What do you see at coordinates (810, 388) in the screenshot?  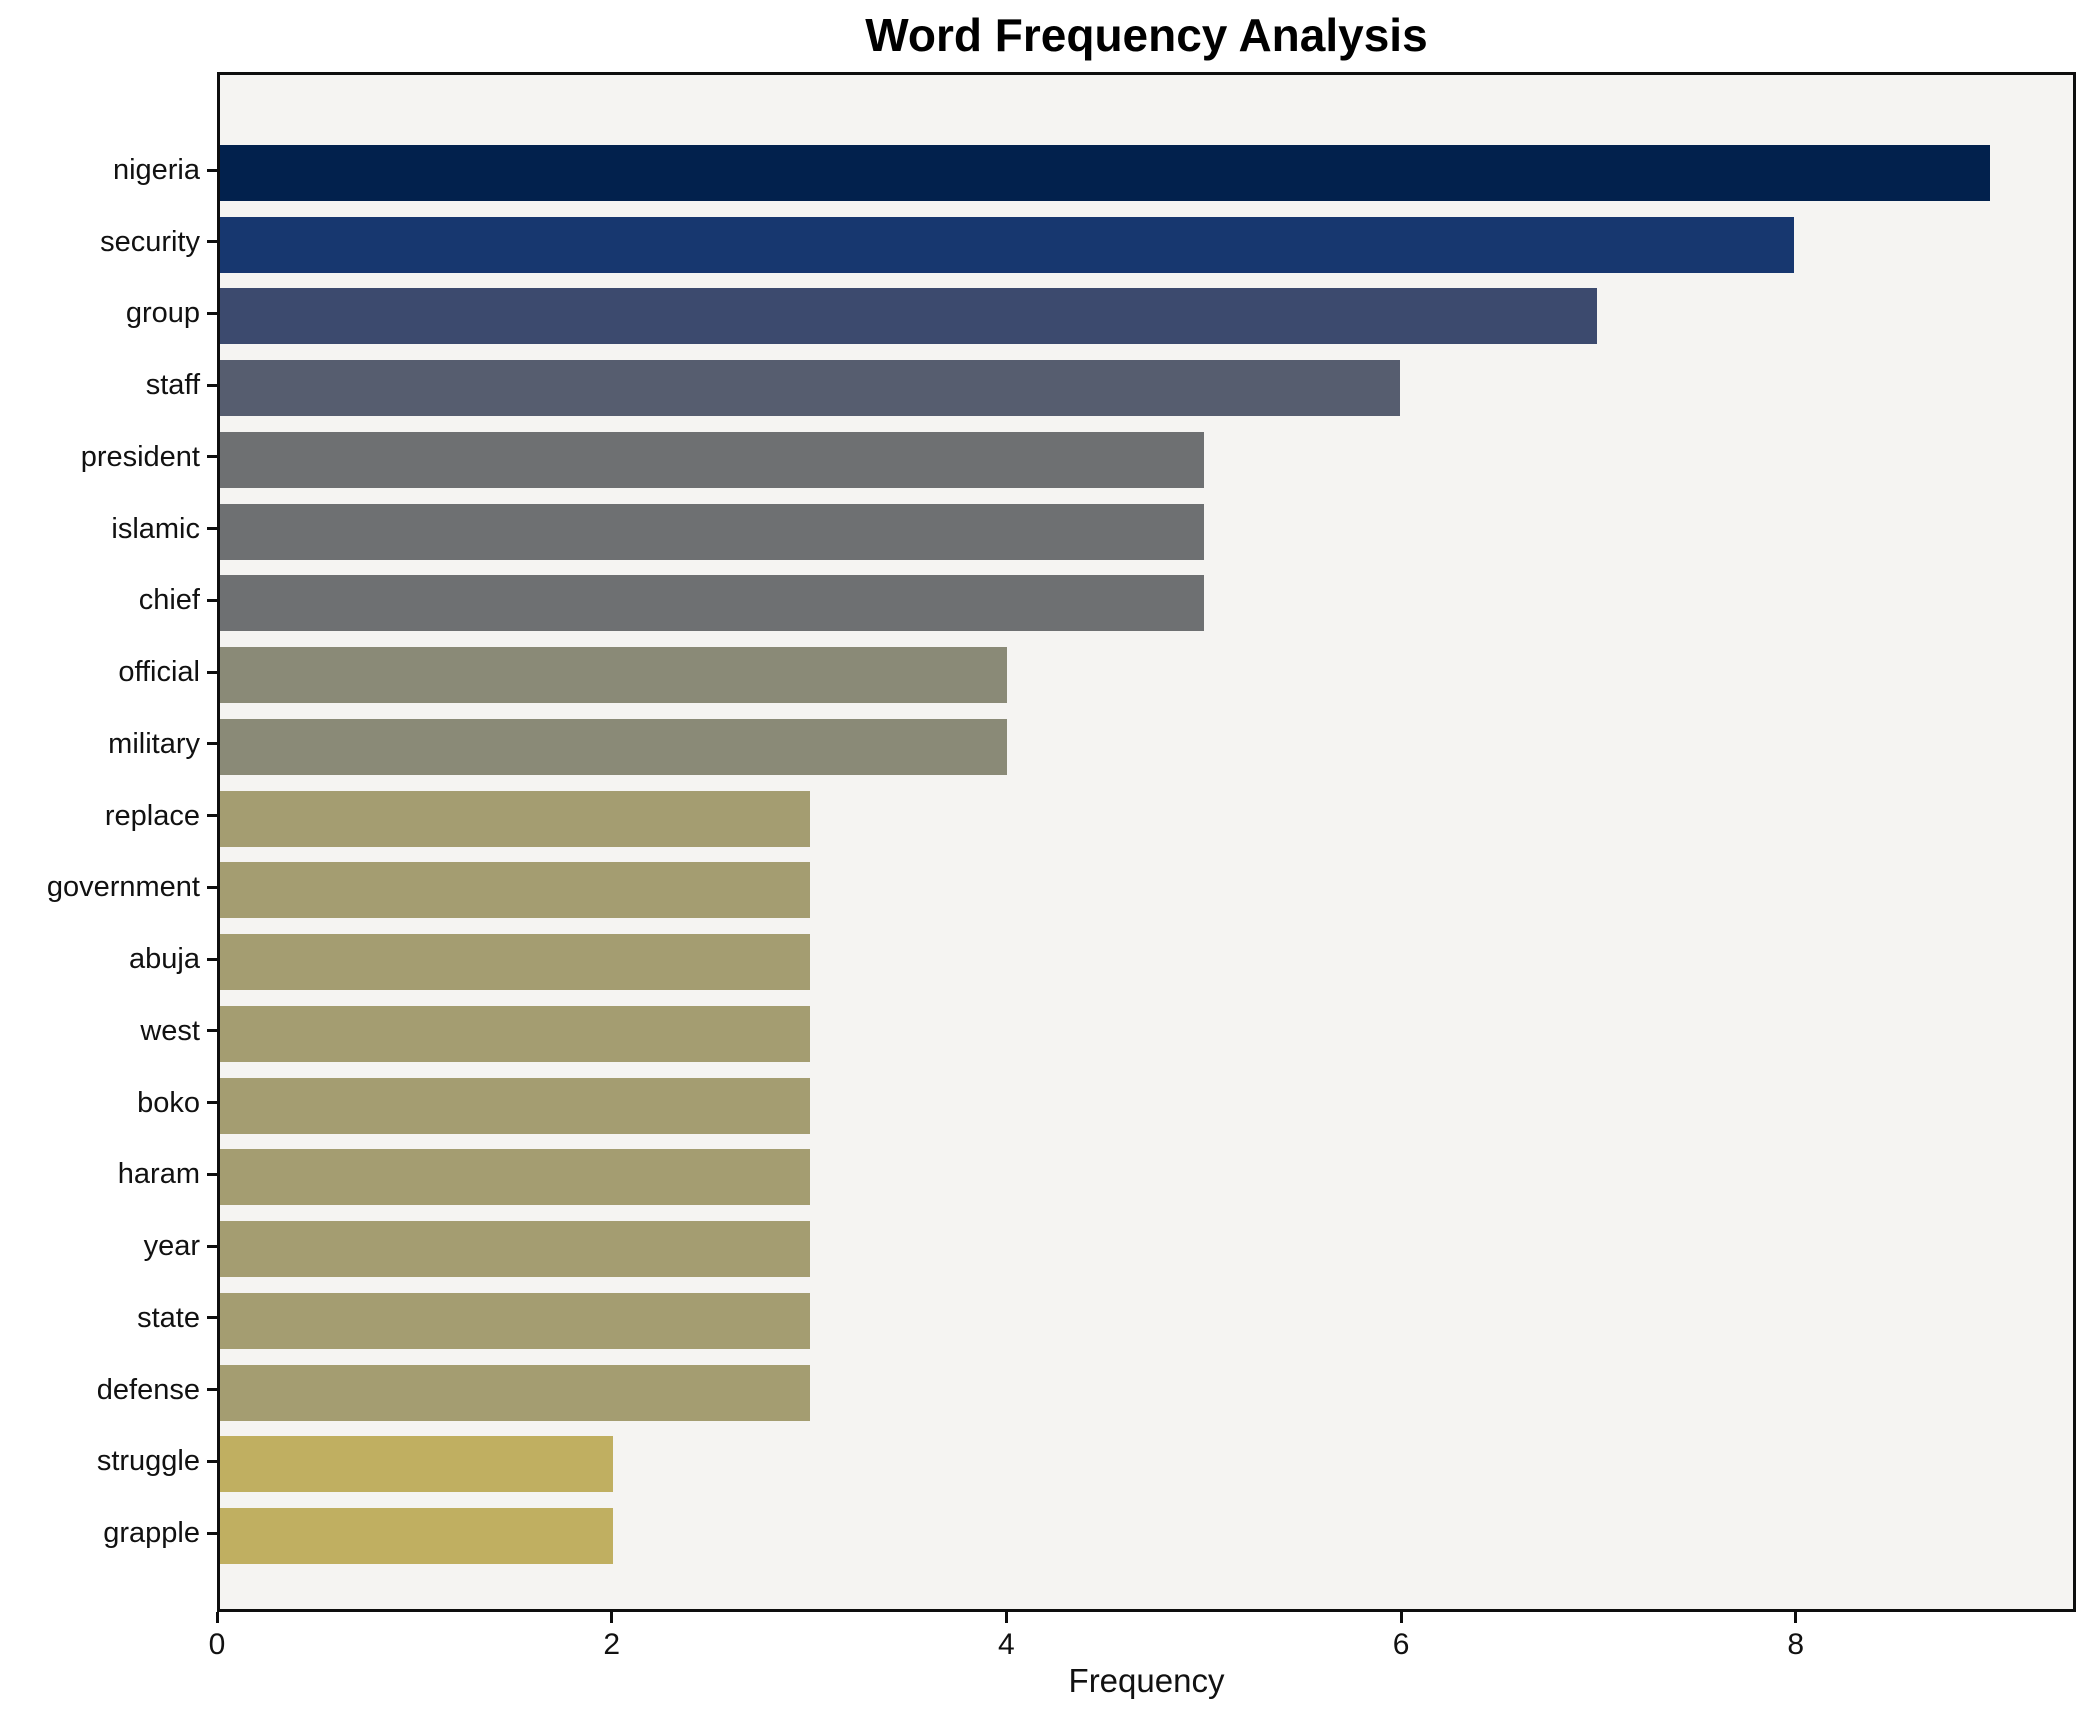 I see `bar-staff` at bounding box center [810, 388].